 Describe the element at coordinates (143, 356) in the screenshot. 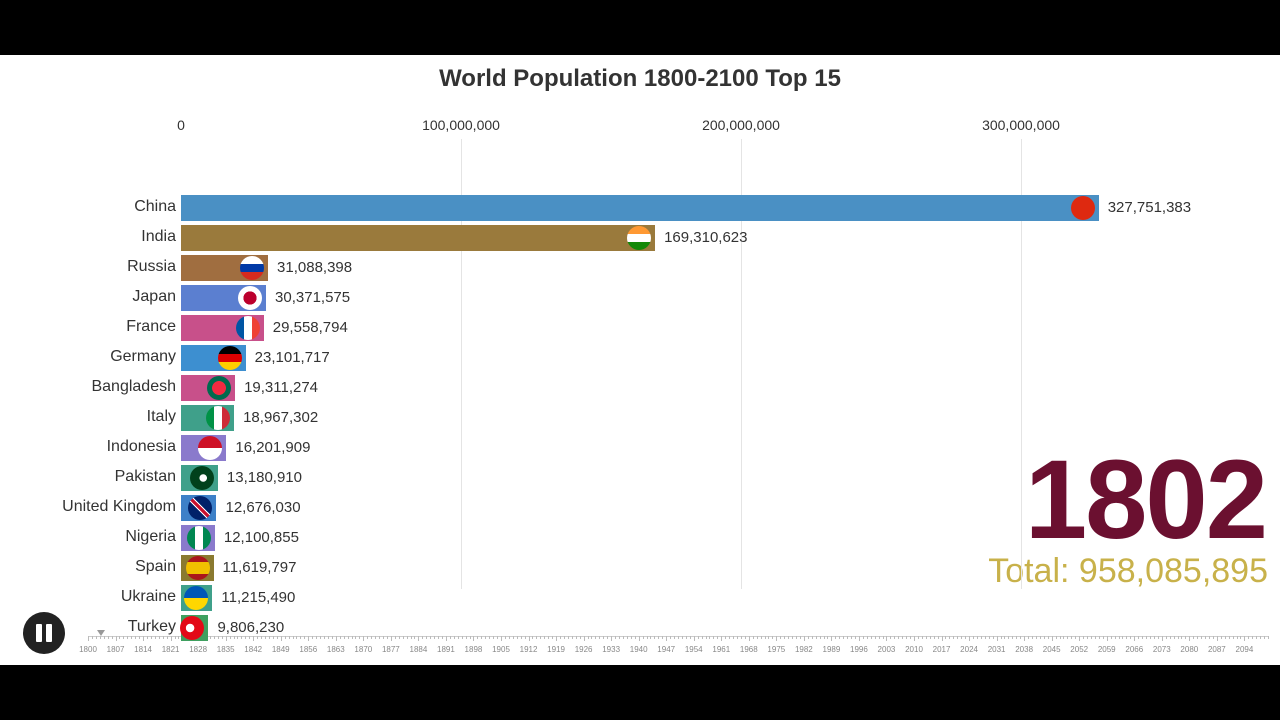

I see `bar-label: Germany` at that location.